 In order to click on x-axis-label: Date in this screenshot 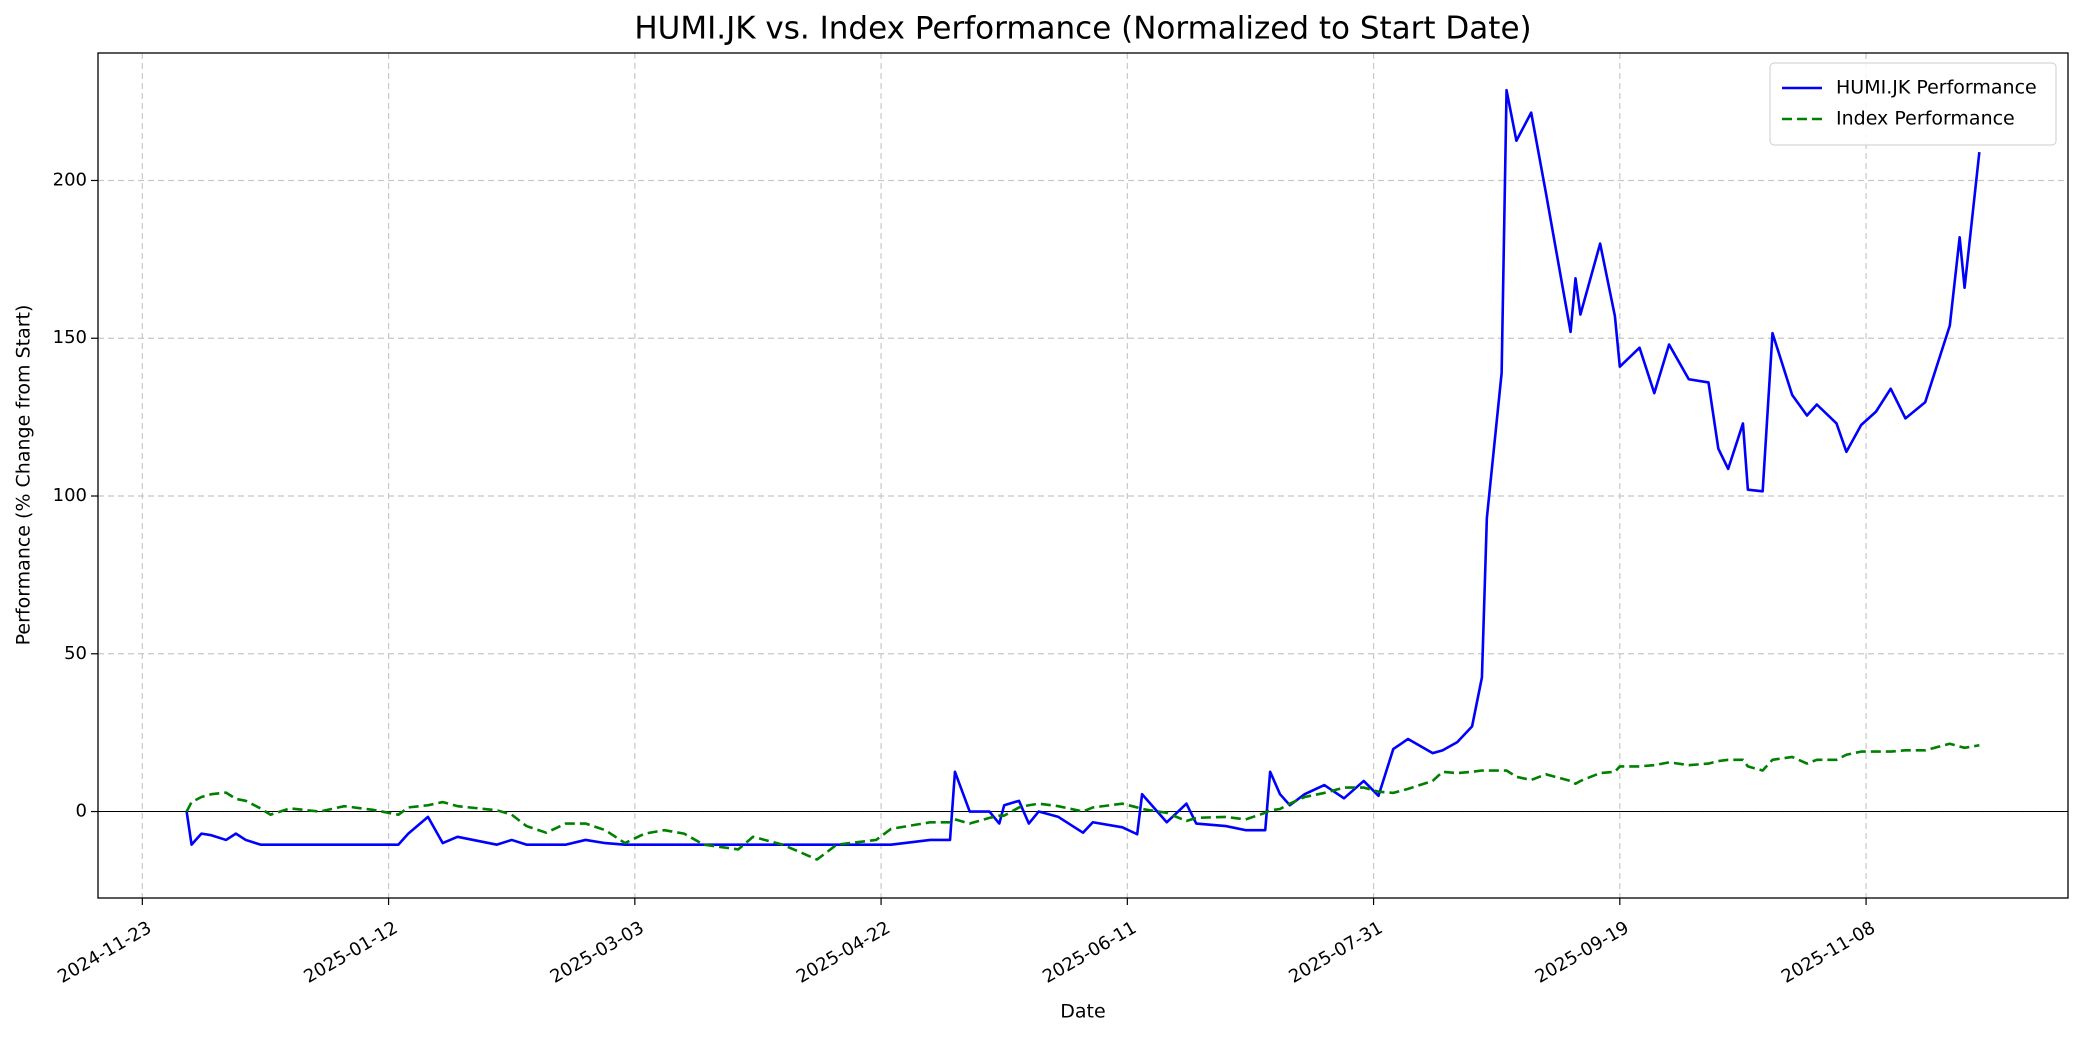, I will do `click(1082, 1012)`.